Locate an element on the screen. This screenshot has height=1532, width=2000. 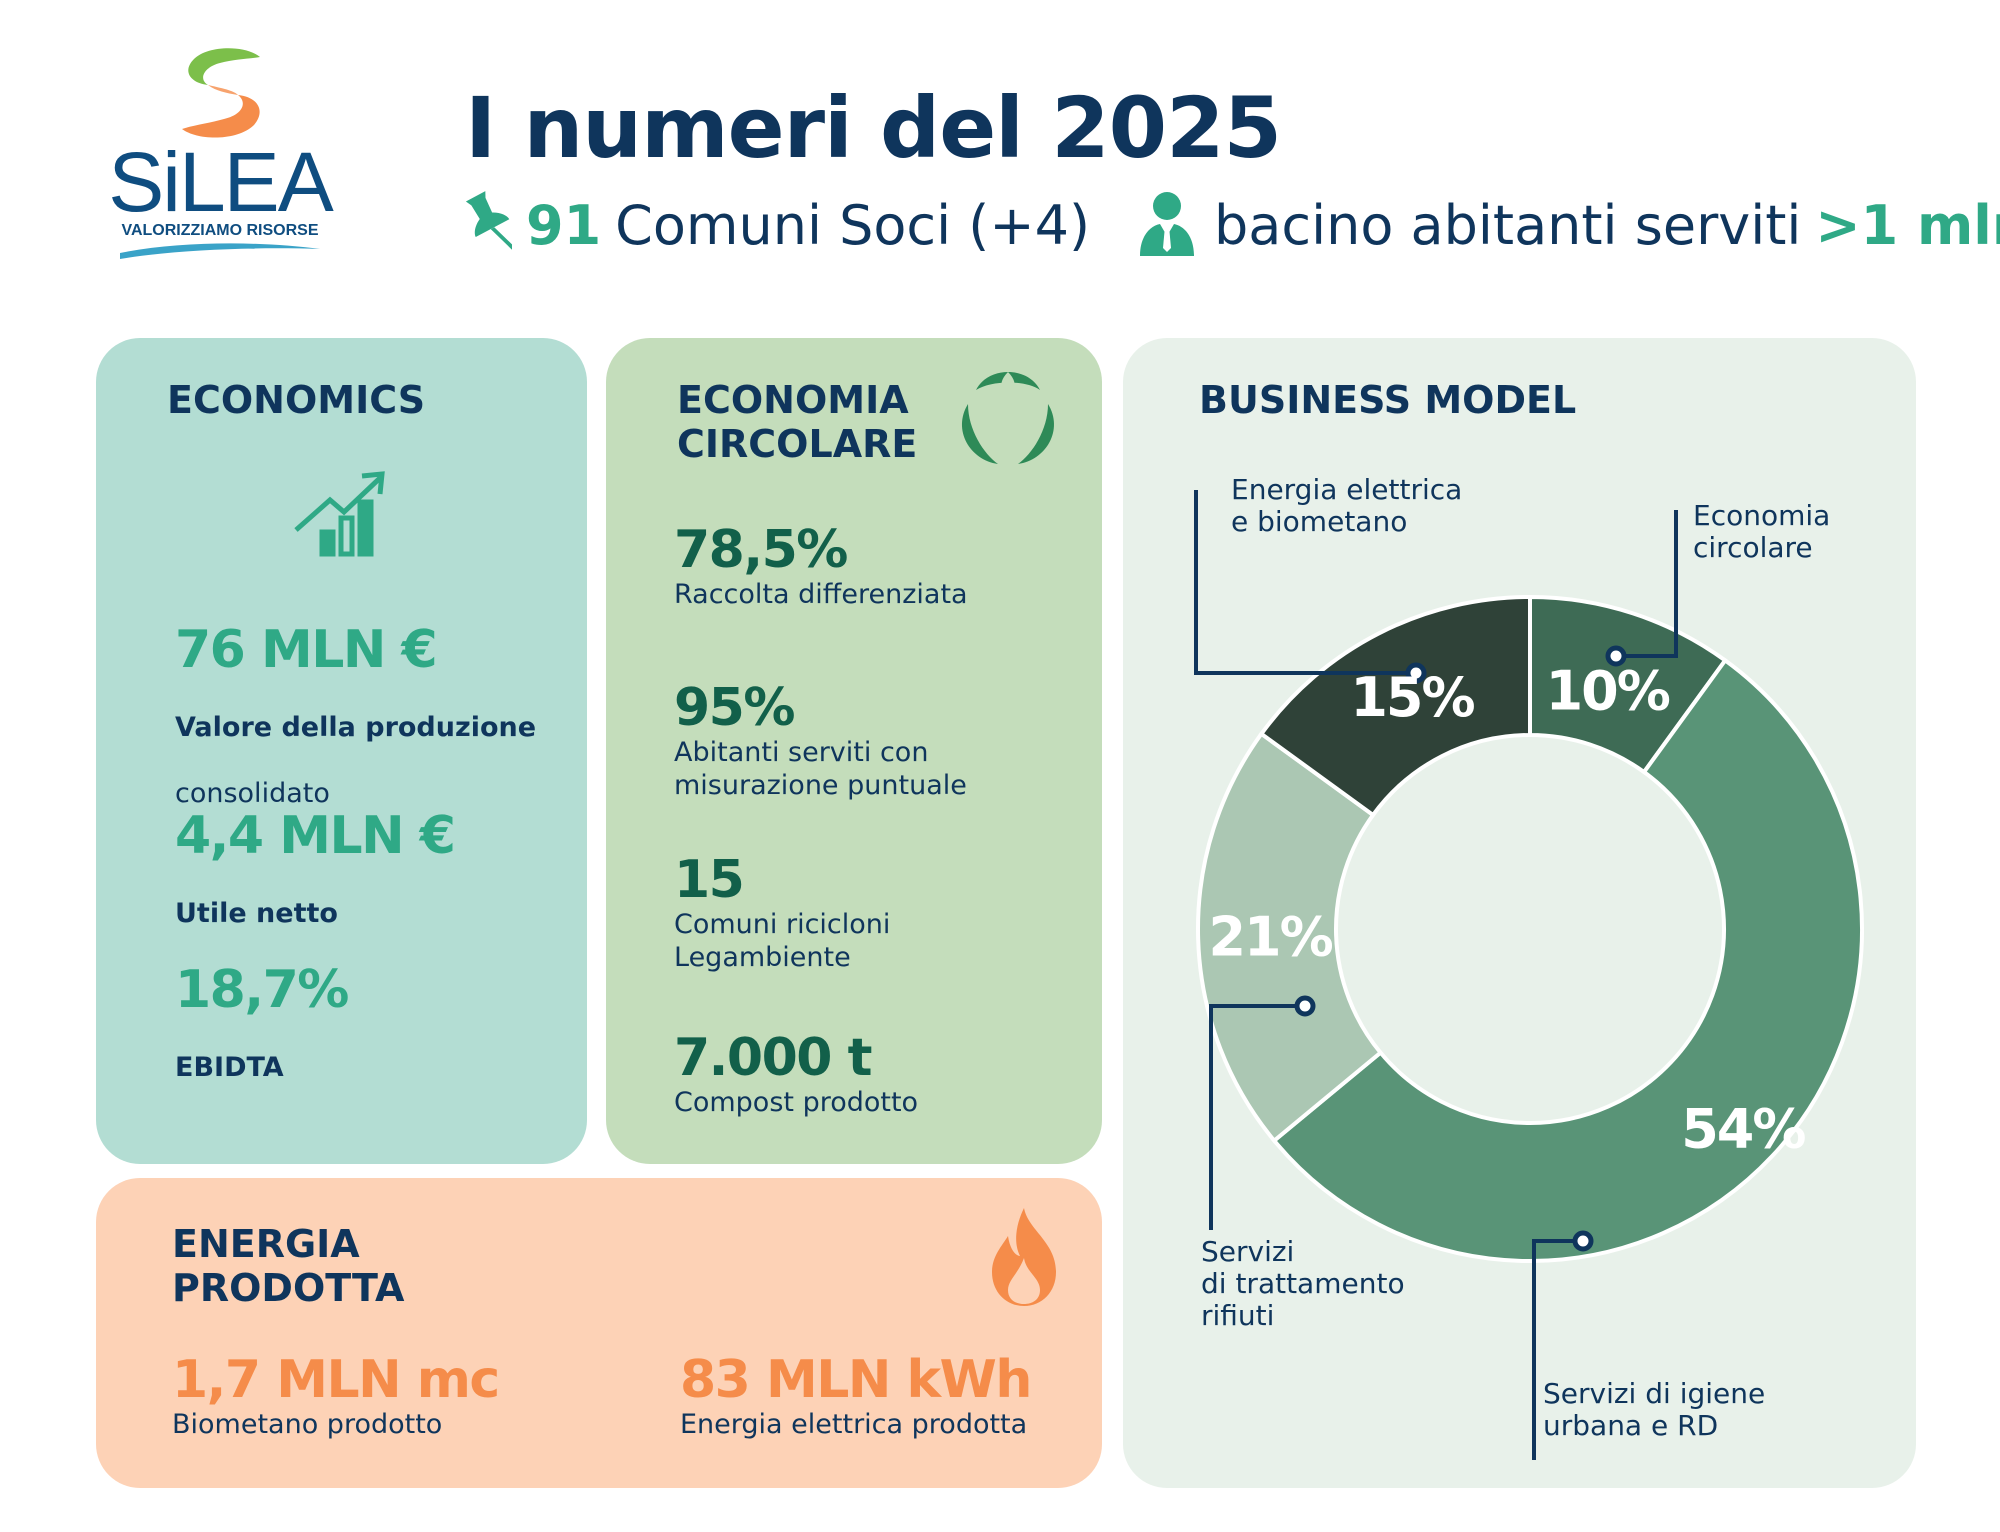
kpi-label: Valore della produzione consolidato is located at coordinates (355, 744).